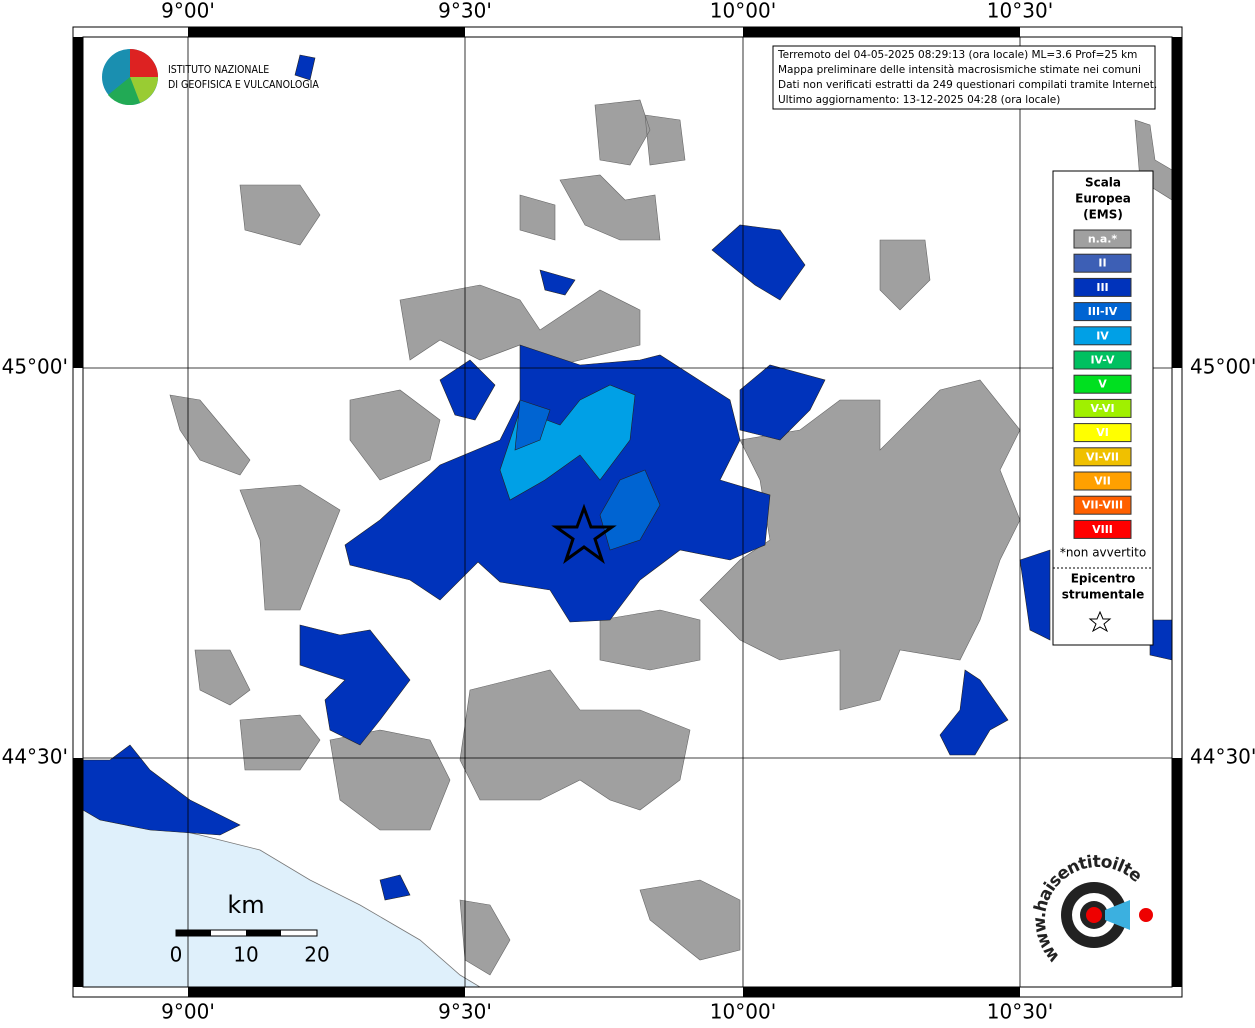 The width and height of the screenshot is (1255, 1028). What do you see at coordinates (245, 955) in the screenshot?
I see `scale-tick: 10` at bounding box center [245, 955].